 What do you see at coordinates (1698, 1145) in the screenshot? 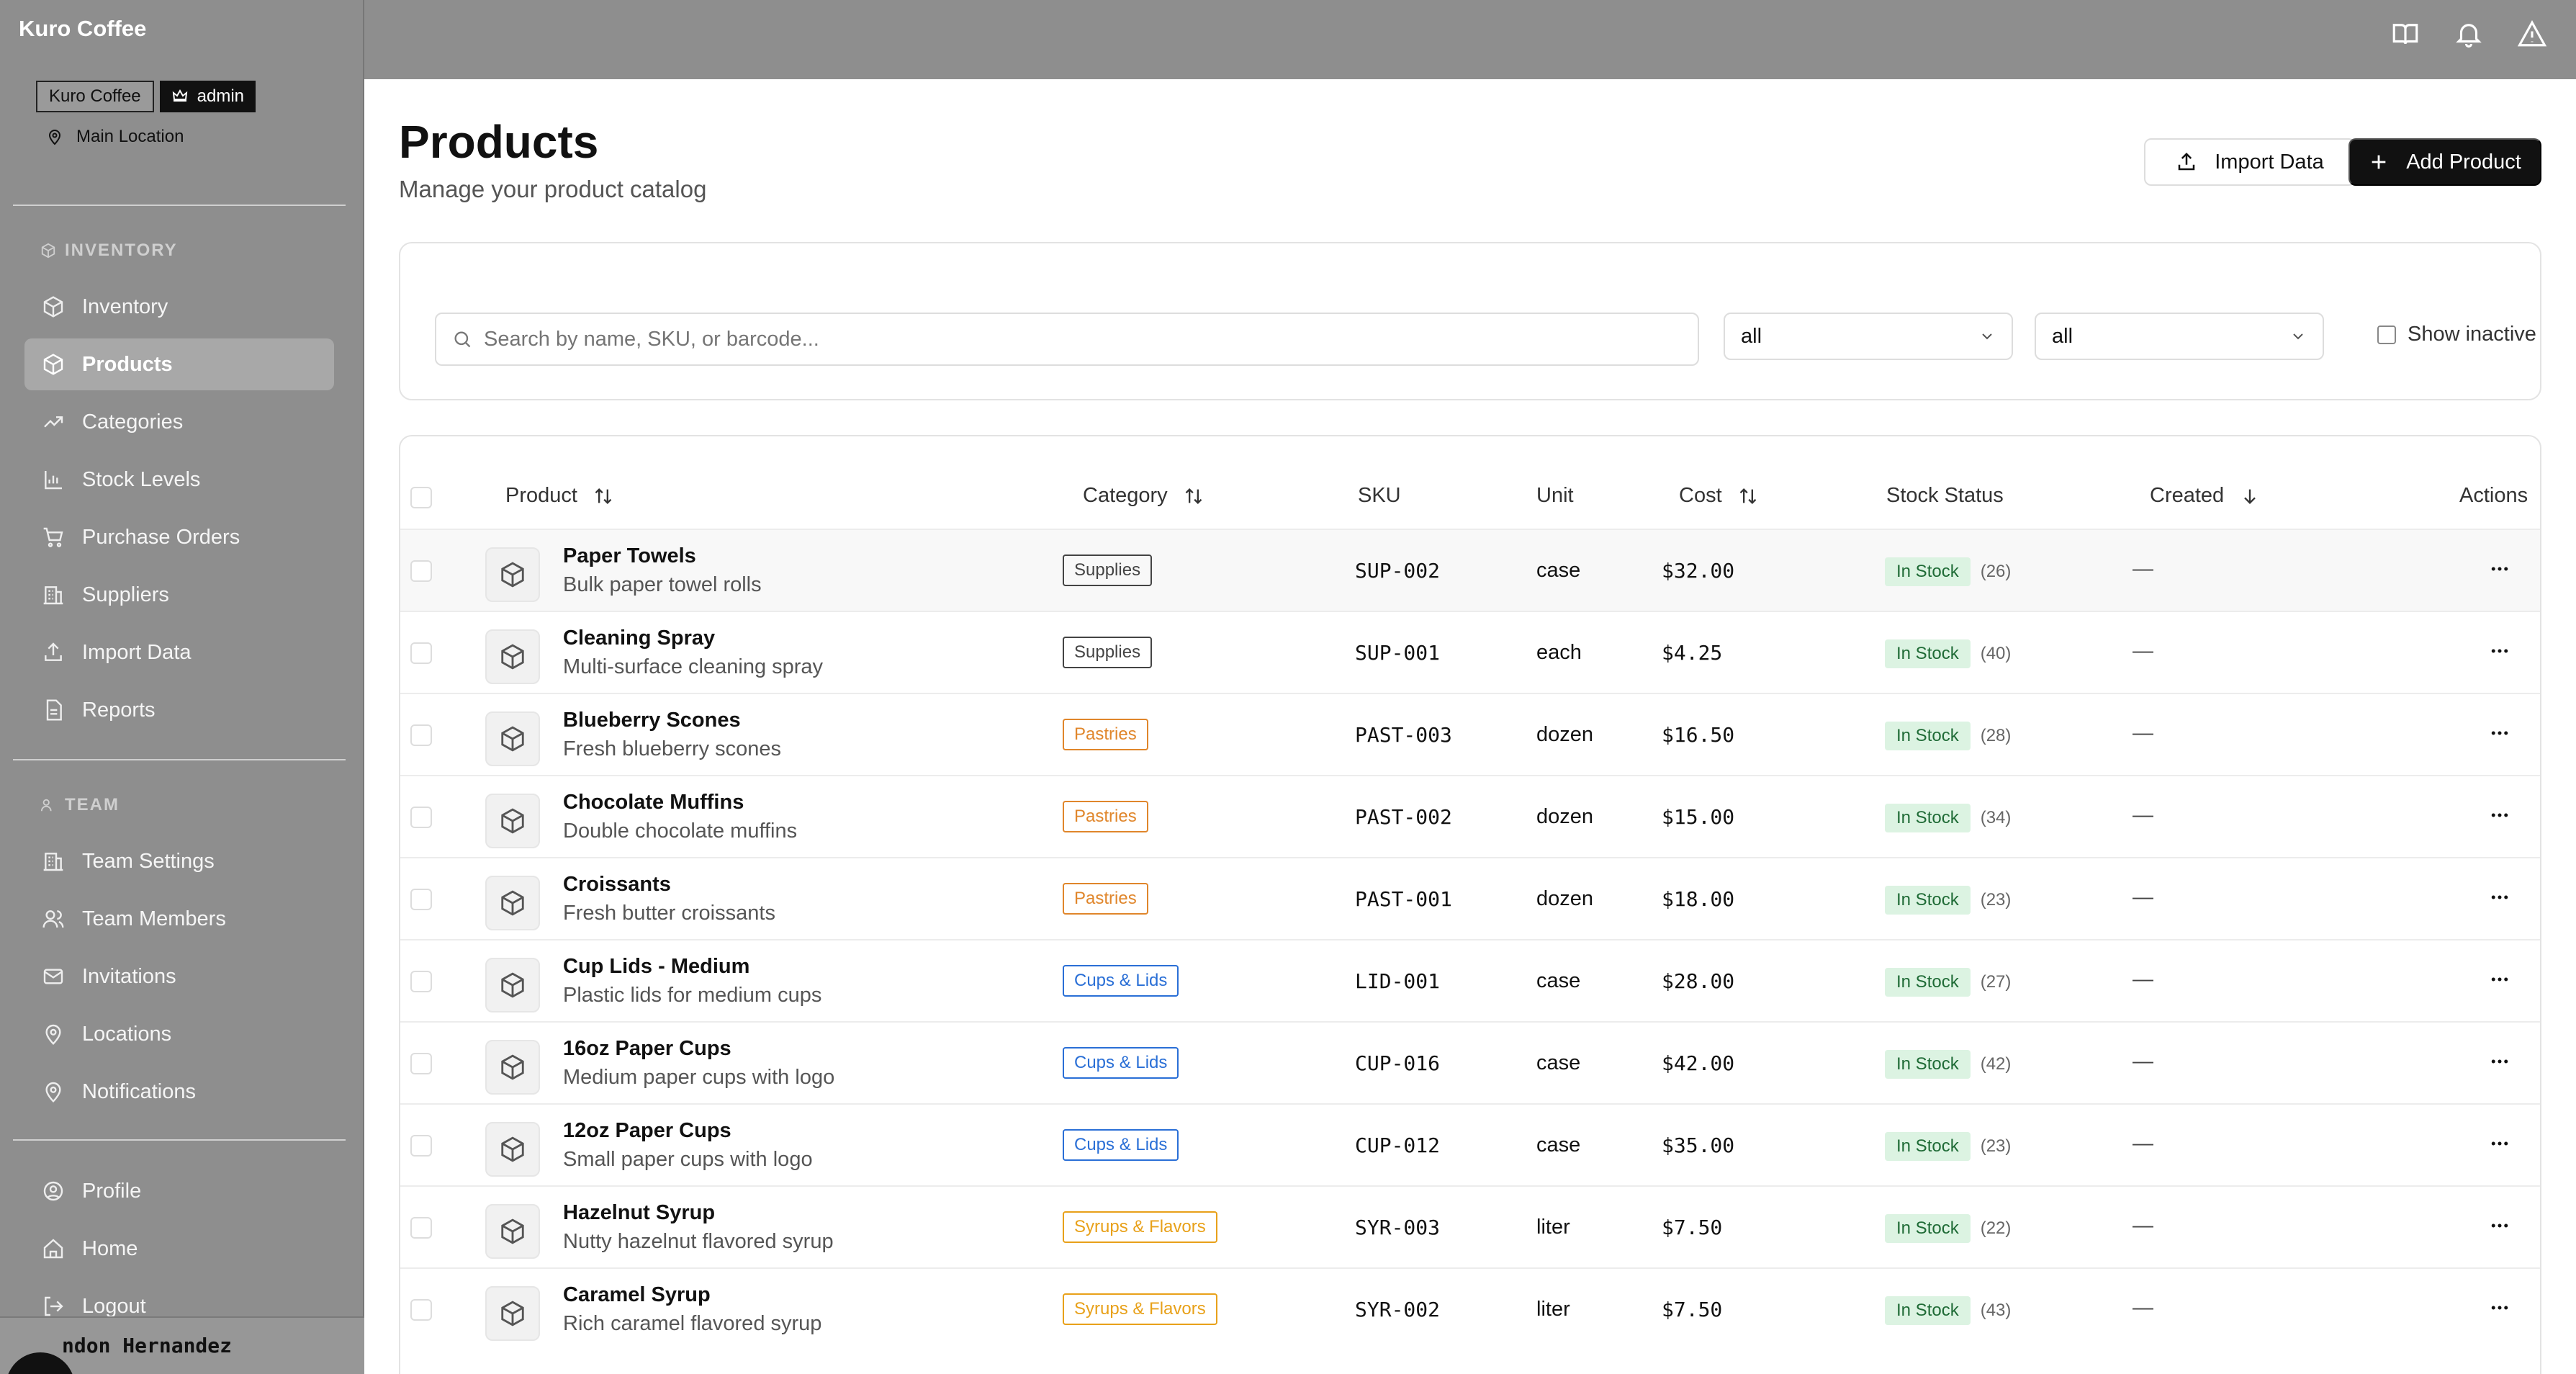
I see `cost-value: $35.00` at bounding box center [1698, 1145].